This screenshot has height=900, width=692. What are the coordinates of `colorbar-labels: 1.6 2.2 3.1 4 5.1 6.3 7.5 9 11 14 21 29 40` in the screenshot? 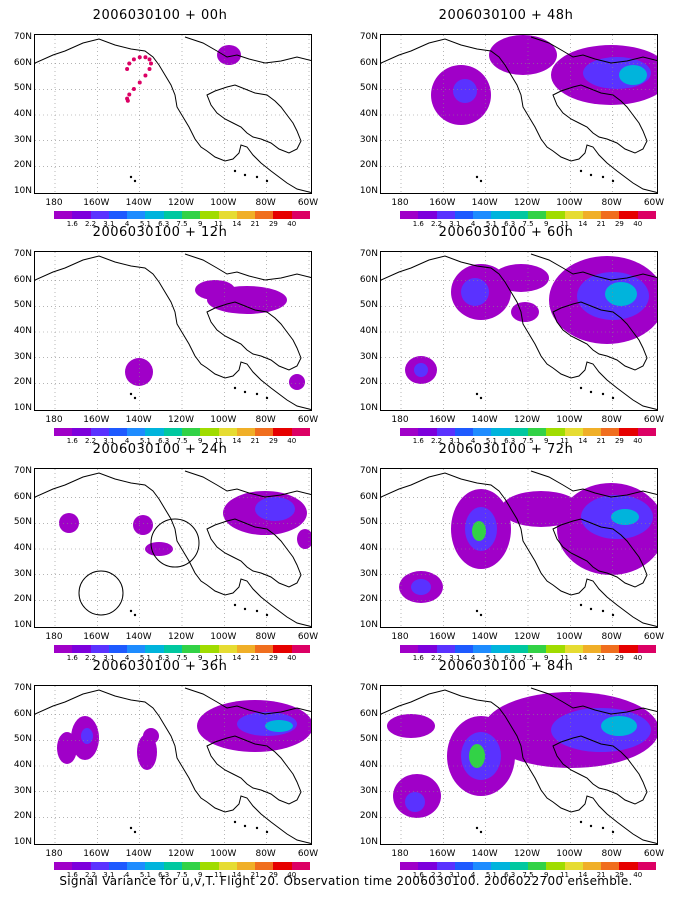 It's located at (528, 659).